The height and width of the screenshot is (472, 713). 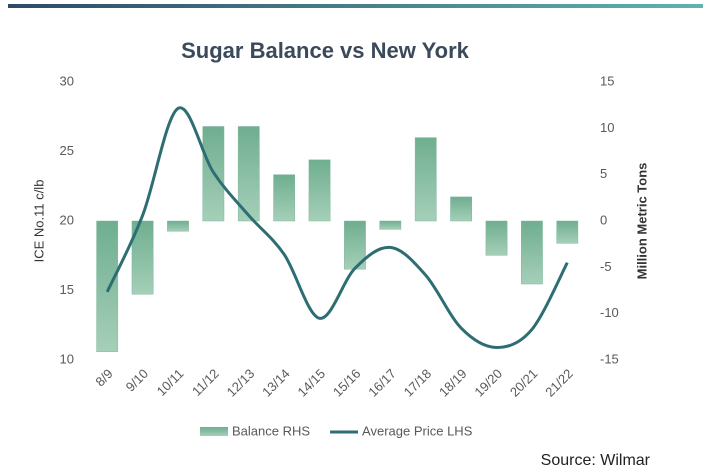 I want to click on x-tick-label: 10/11, so click(x=170, y=382).